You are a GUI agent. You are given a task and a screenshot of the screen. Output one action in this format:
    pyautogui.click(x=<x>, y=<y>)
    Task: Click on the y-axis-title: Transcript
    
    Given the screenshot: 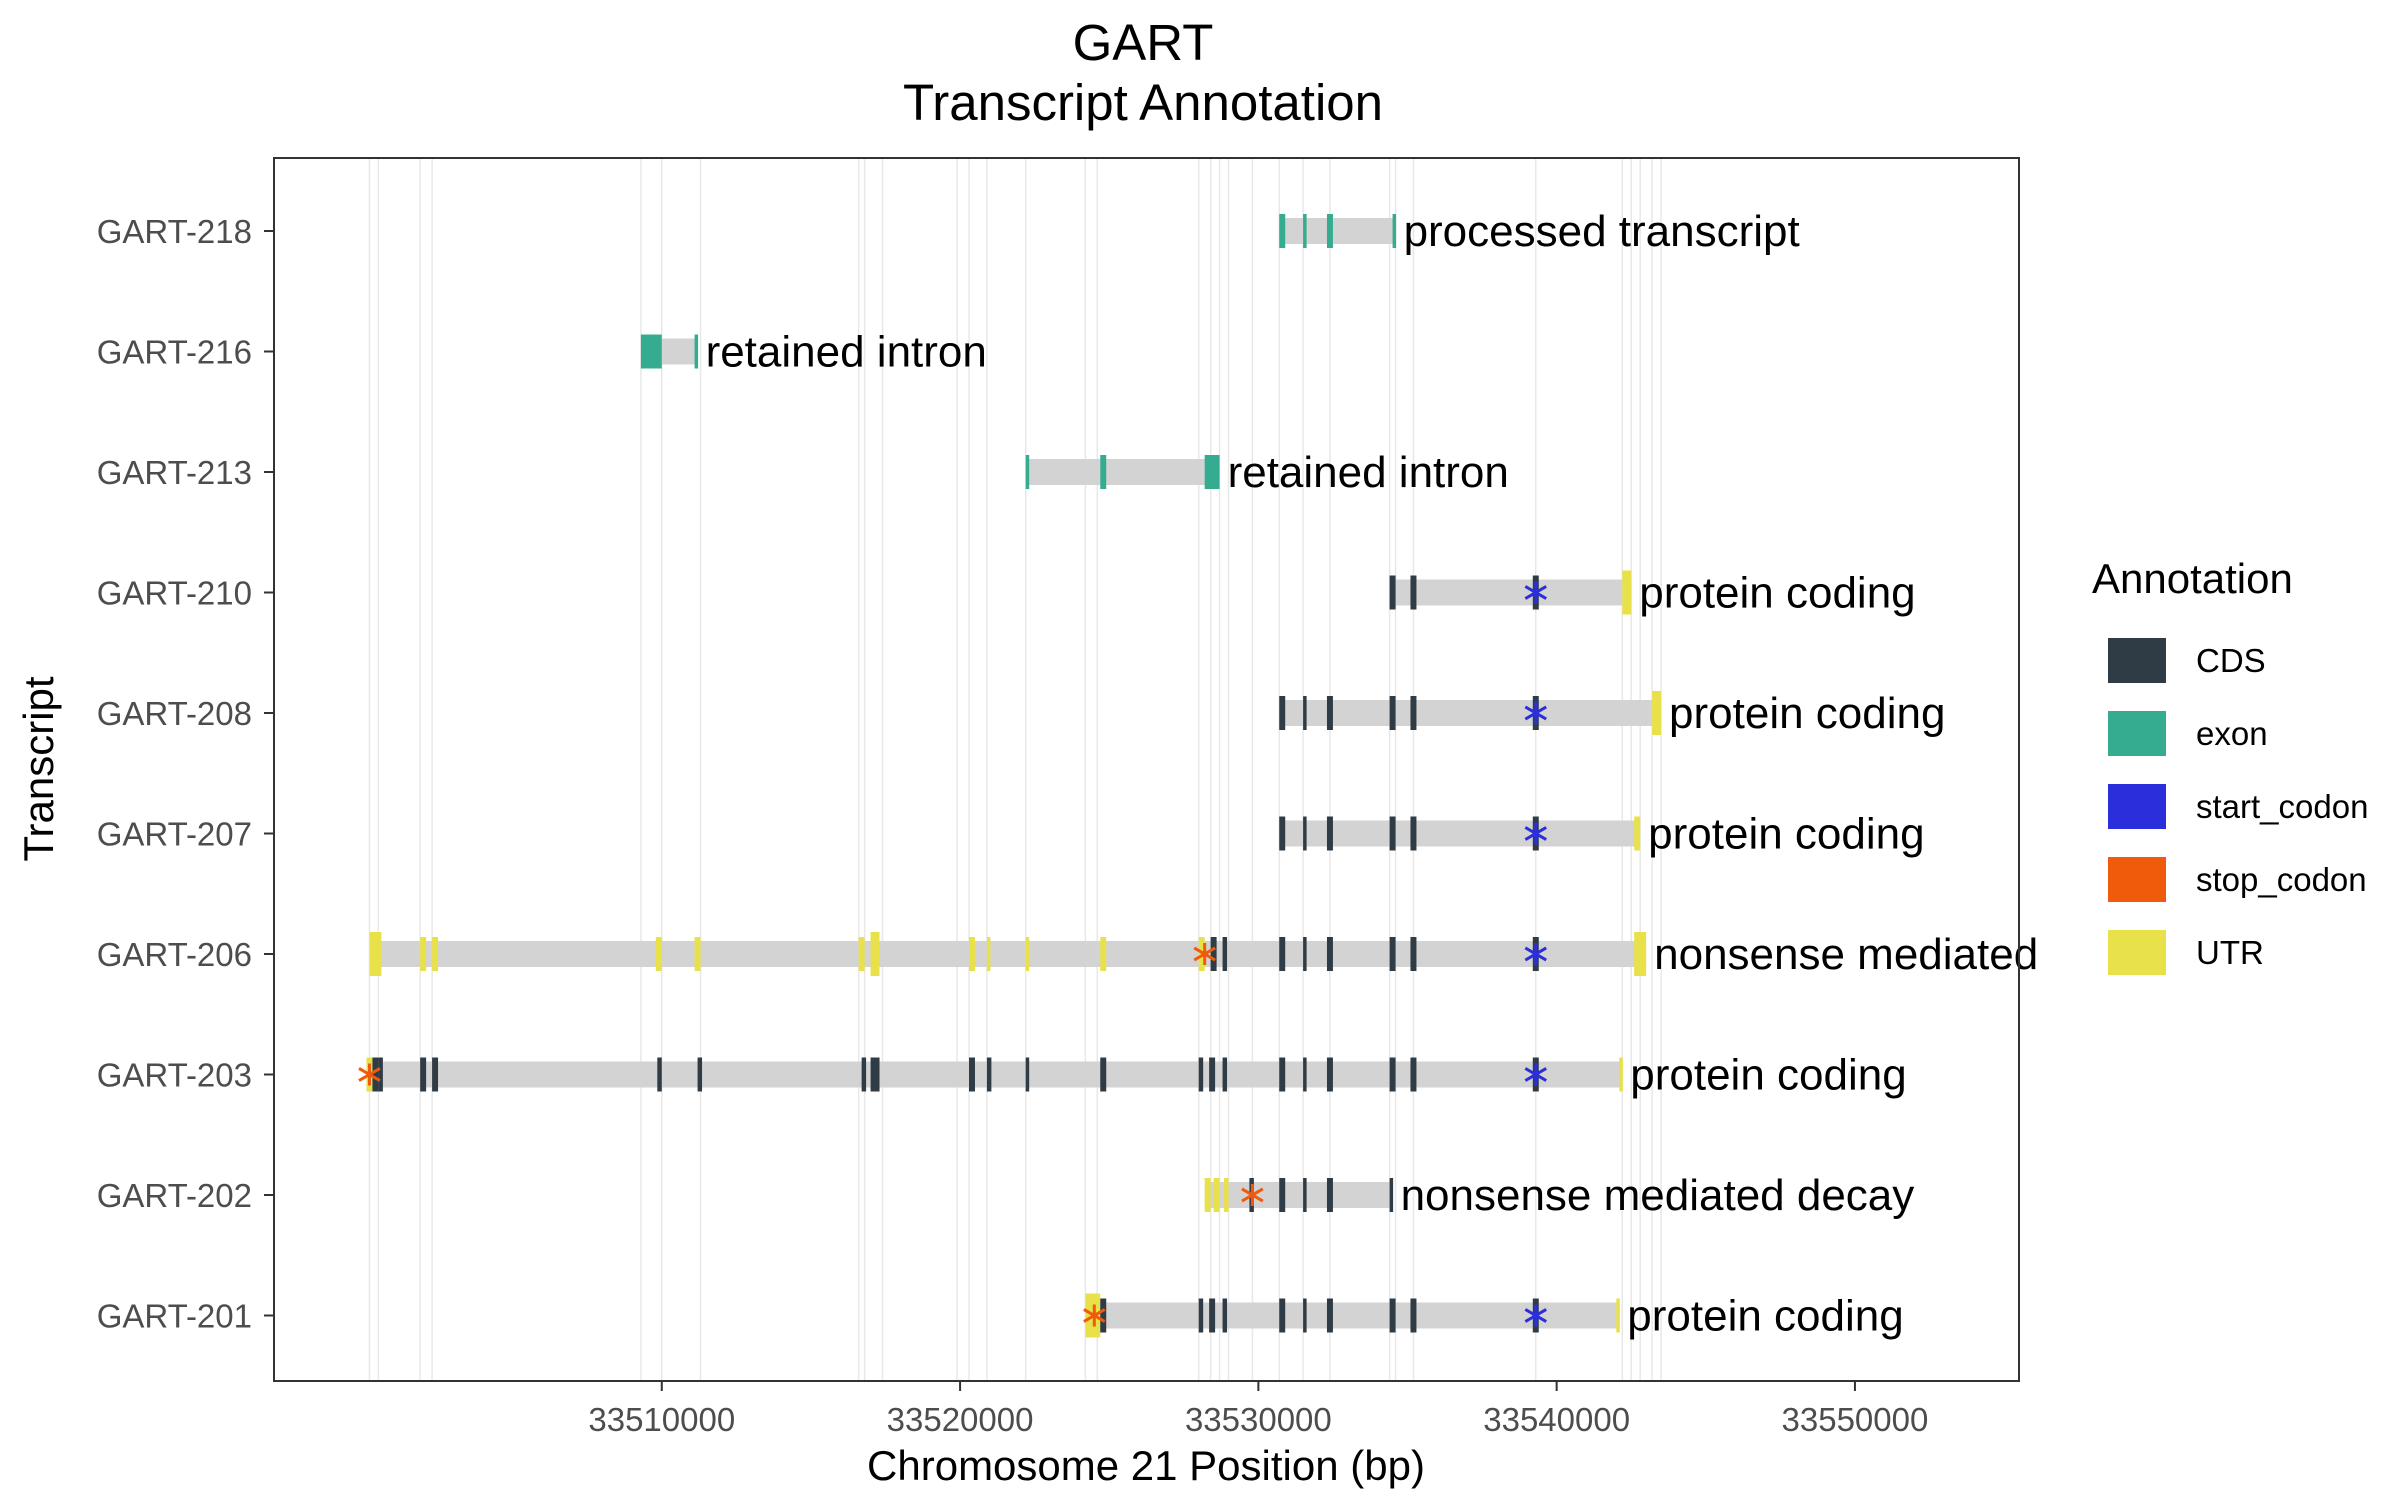 What is the action you would take?
    pyautogui.click(x=38, y=768)
    